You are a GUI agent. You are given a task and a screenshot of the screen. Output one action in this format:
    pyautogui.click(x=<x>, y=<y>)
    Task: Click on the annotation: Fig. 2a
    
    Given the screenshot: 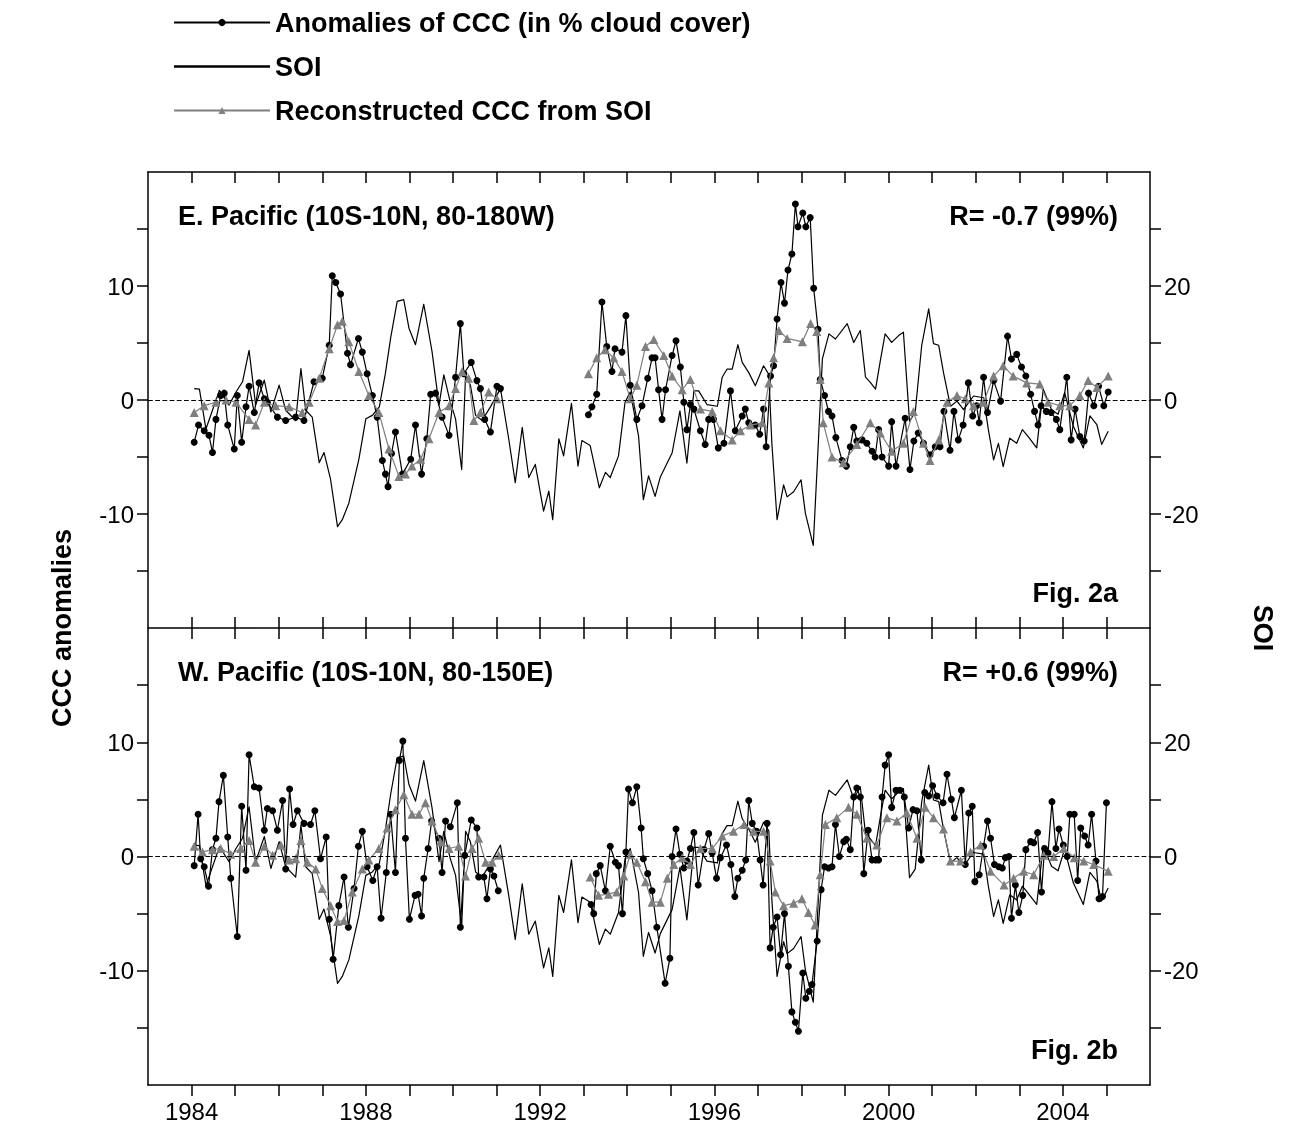 What is the action you would take?
    pyautogui.click(x=1075, y=592)
    